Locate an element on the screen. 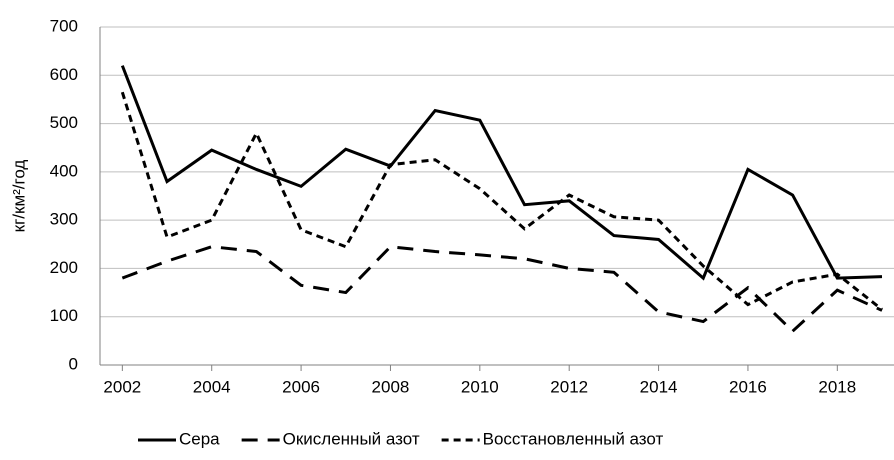  y-tick-label: 200 is located at coordinates (64, 267).